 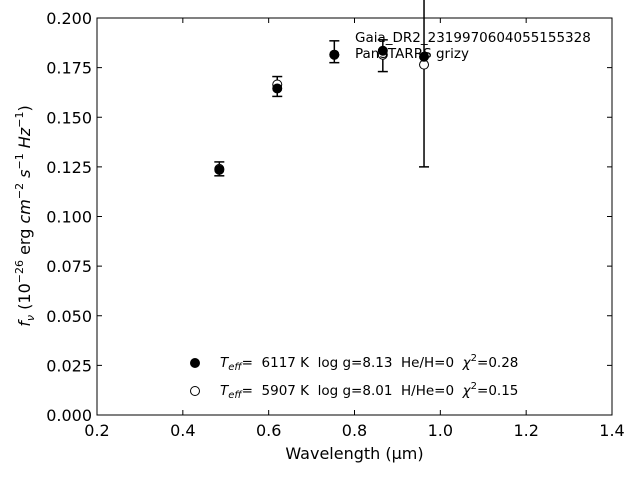 I want to click on annotation-survey: PanSTARRS grizy, so click(x=412, y=54).